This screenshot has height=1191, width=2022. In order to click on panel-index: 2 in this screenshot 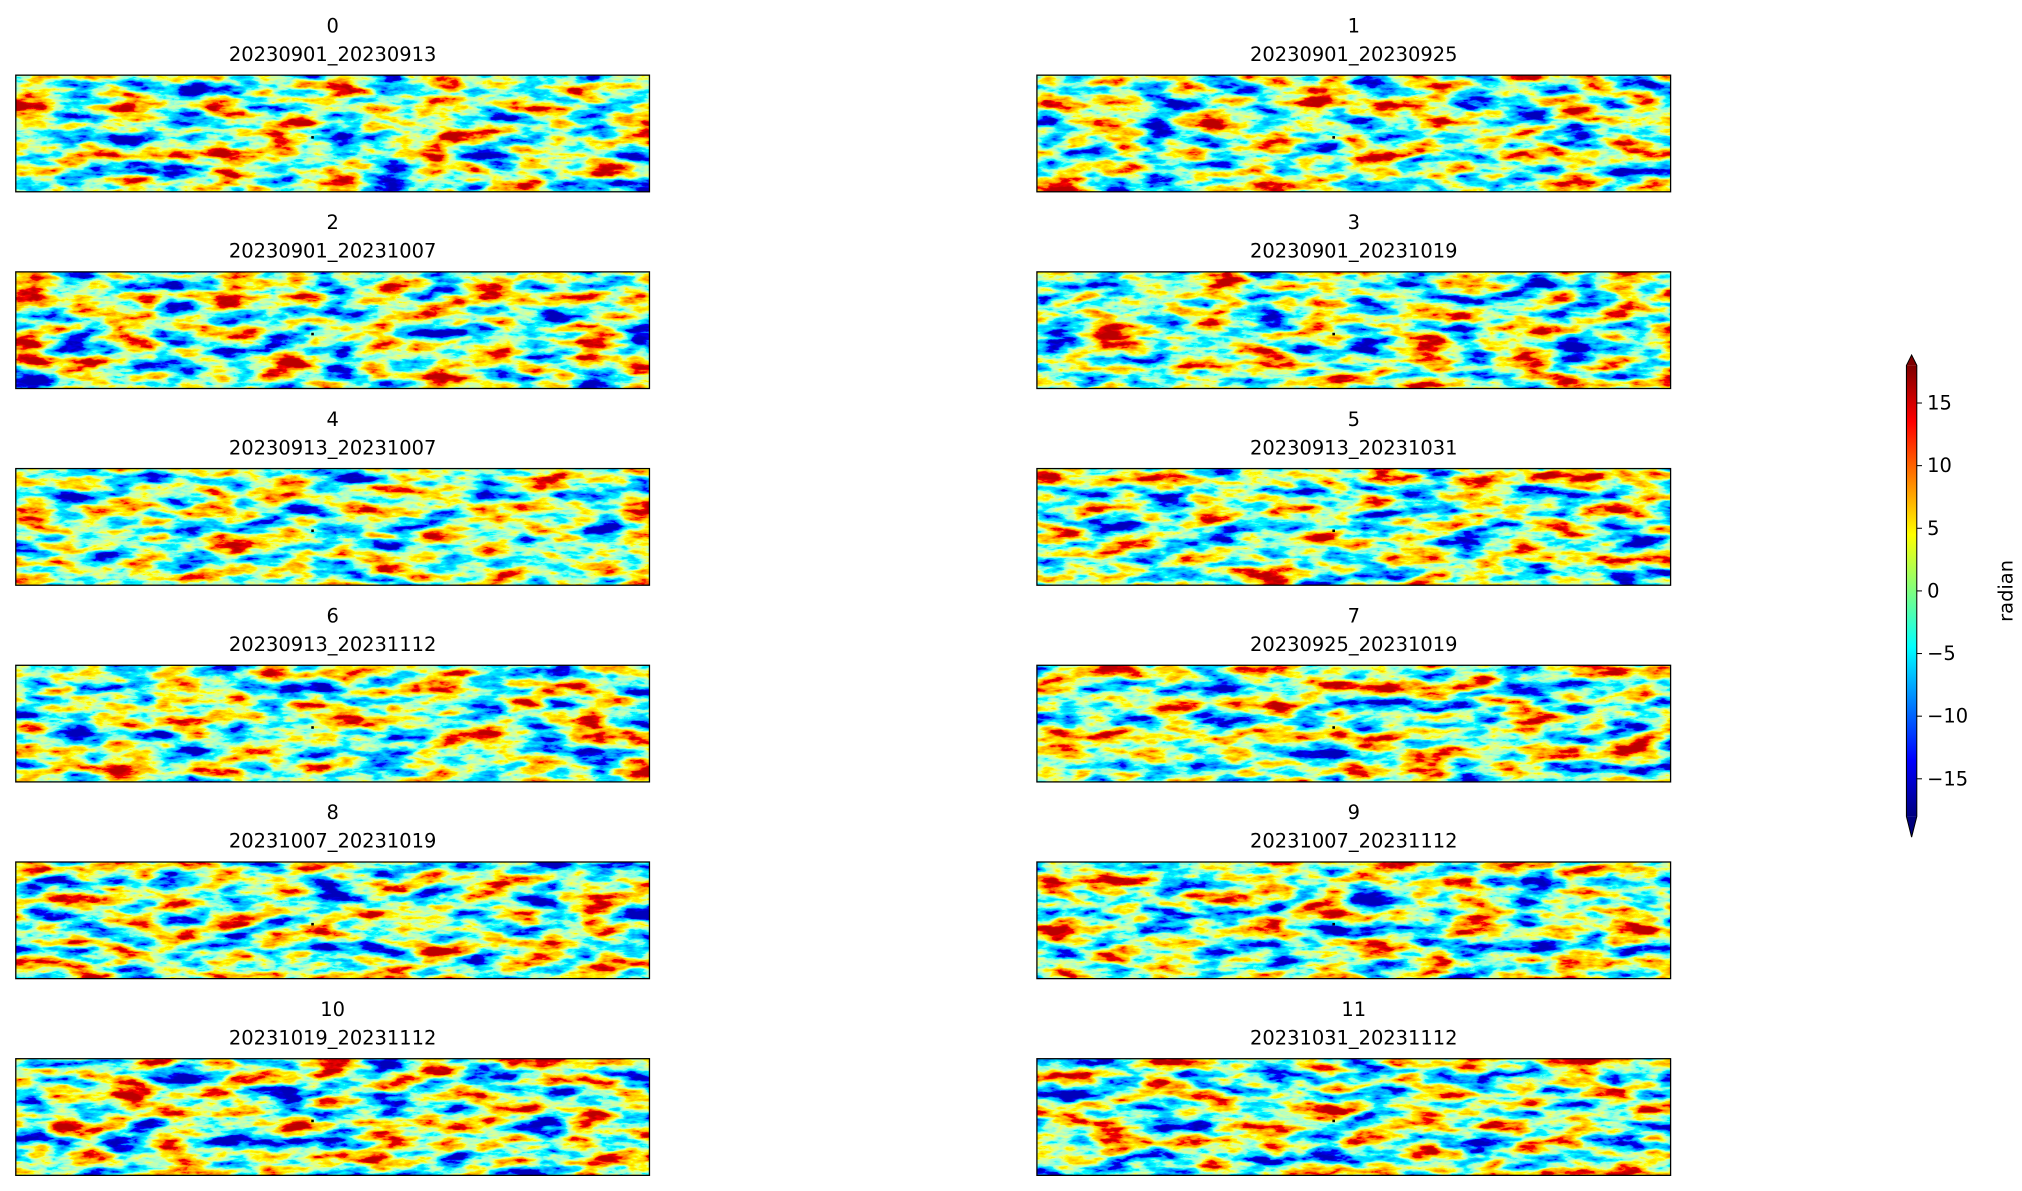, I will do `click(332, 222)`.